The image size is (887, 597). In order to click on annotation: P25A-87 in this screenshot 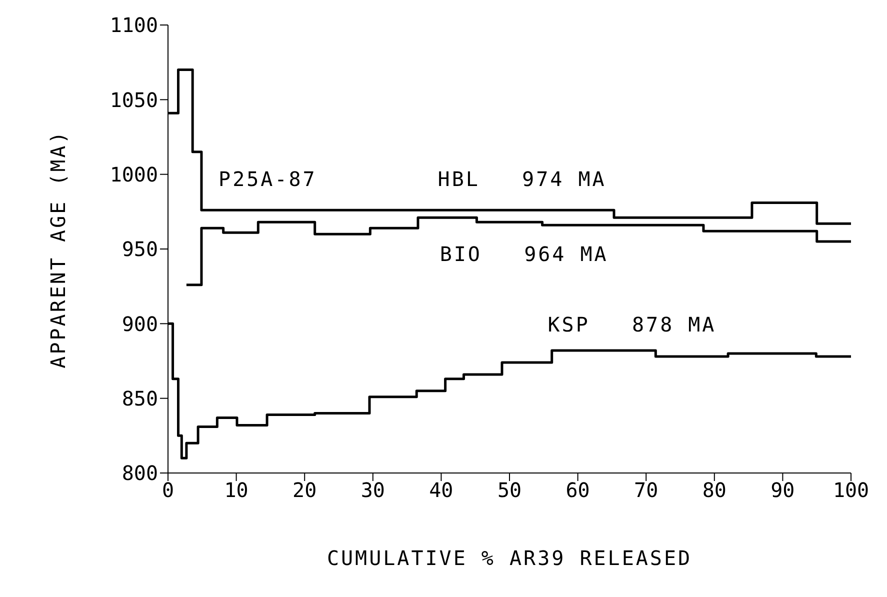, I will do `click(267, 179)`.